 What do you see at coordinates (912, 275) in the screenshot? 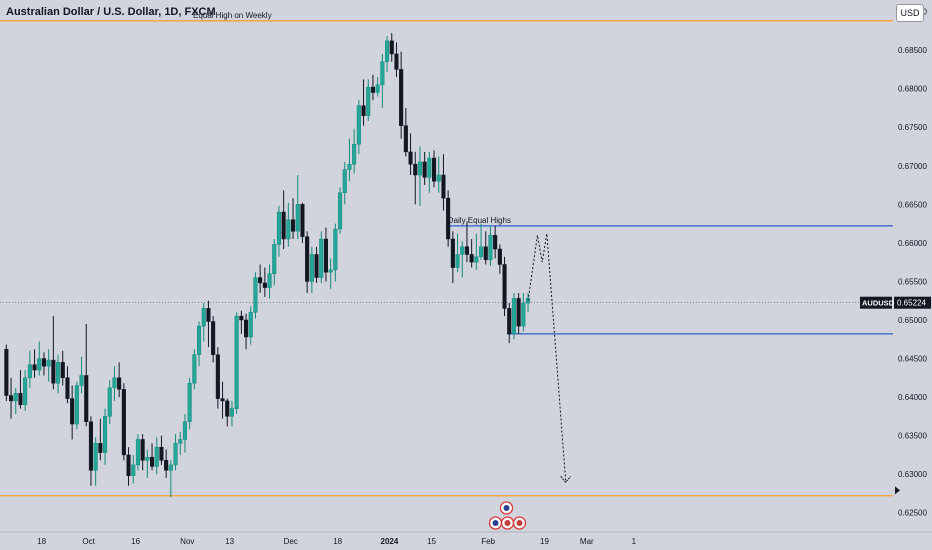
I see `price-axis` at bounding box center [912, 275].